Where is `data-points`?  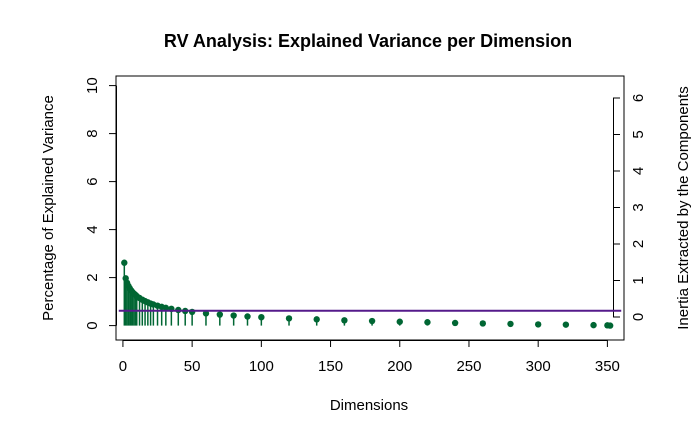
data-points is located at coordinates (367, 294).